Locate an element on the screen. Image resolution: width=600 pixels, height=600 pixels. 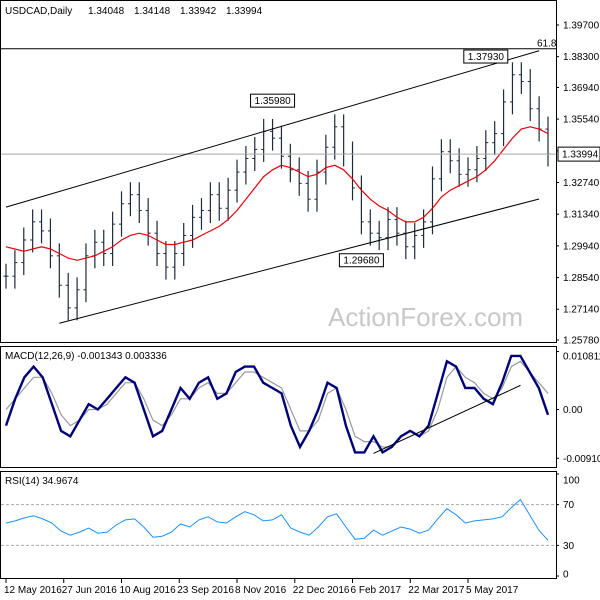
ohlc-open: 1.34048 is located at coordinates (106, 11).